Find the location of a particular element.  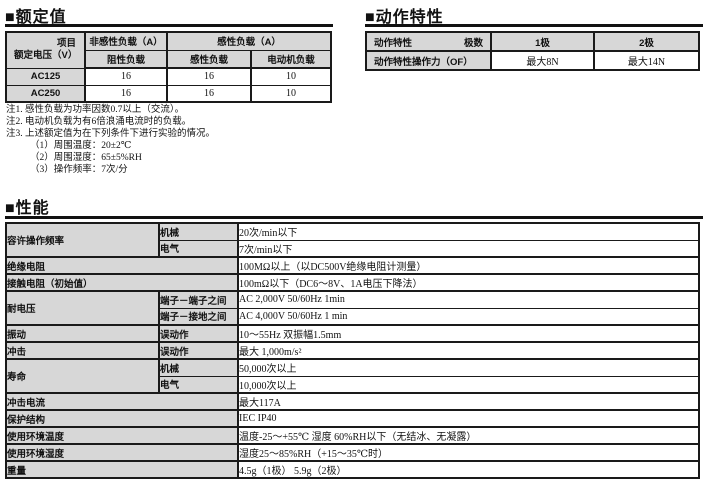

perf-row-dielectric-terminal-ground: 端子－接地之间 AC 4,000V 50/60Hz 1 min is located at coordinates (353, 316).